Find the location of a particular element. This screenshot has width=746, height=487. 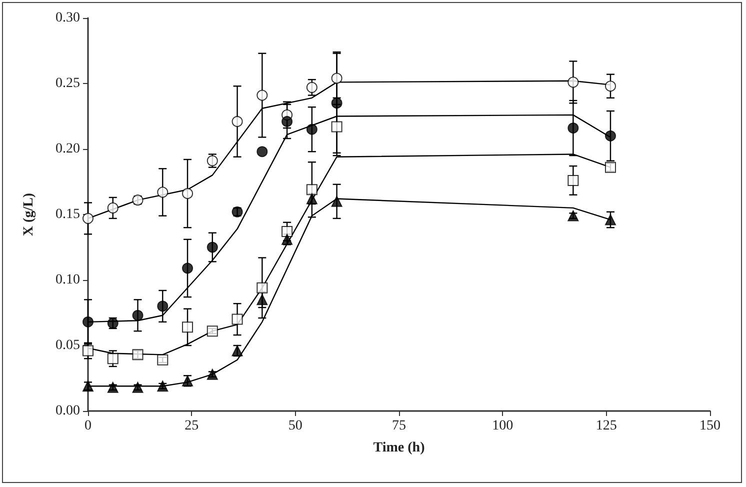

y-tick-label: 0.10 is located at coordinates (68, 280).